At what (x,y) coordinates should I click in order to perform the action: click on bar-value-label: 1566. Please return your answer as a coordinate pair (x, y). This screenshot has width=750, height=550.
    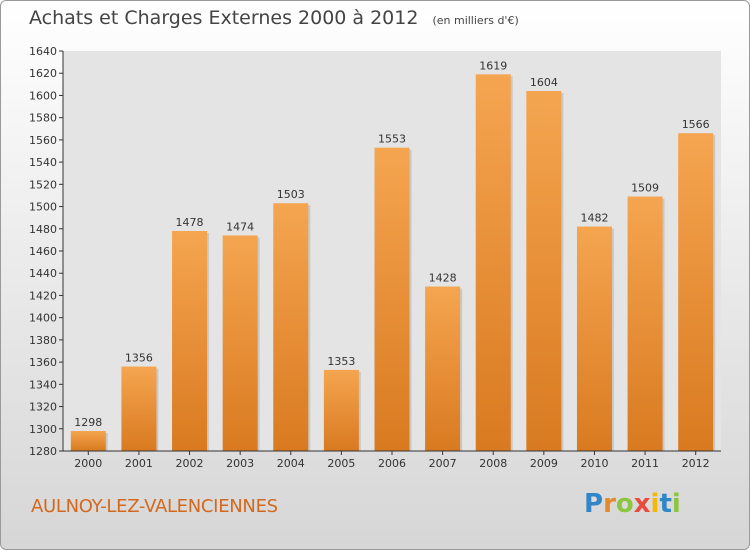
    Looking at the image, I should click on (696, 124).